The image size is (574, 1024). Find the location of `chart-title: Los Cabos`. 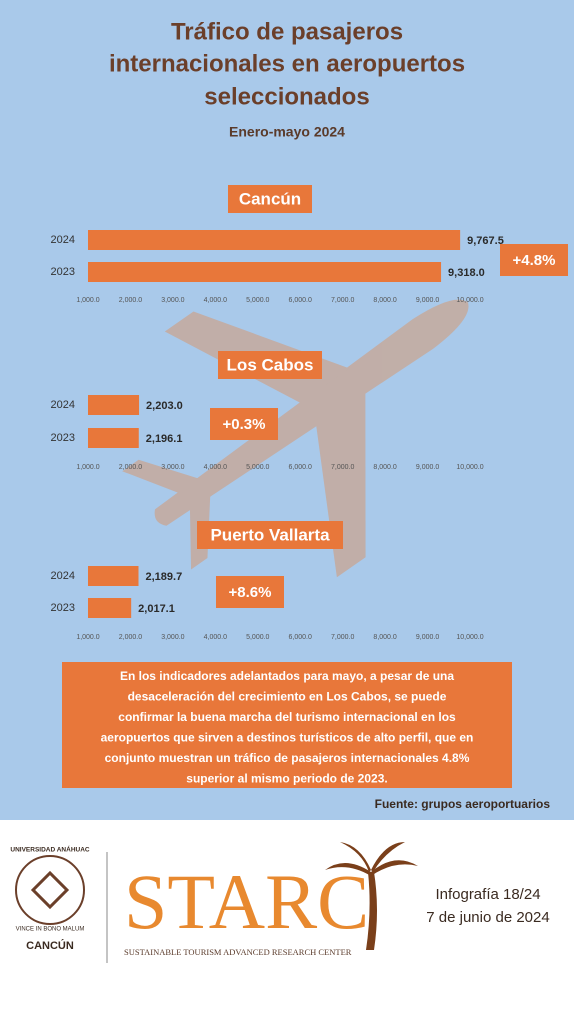

chart-title: Los Cabos is located at coordinates (270, 364).